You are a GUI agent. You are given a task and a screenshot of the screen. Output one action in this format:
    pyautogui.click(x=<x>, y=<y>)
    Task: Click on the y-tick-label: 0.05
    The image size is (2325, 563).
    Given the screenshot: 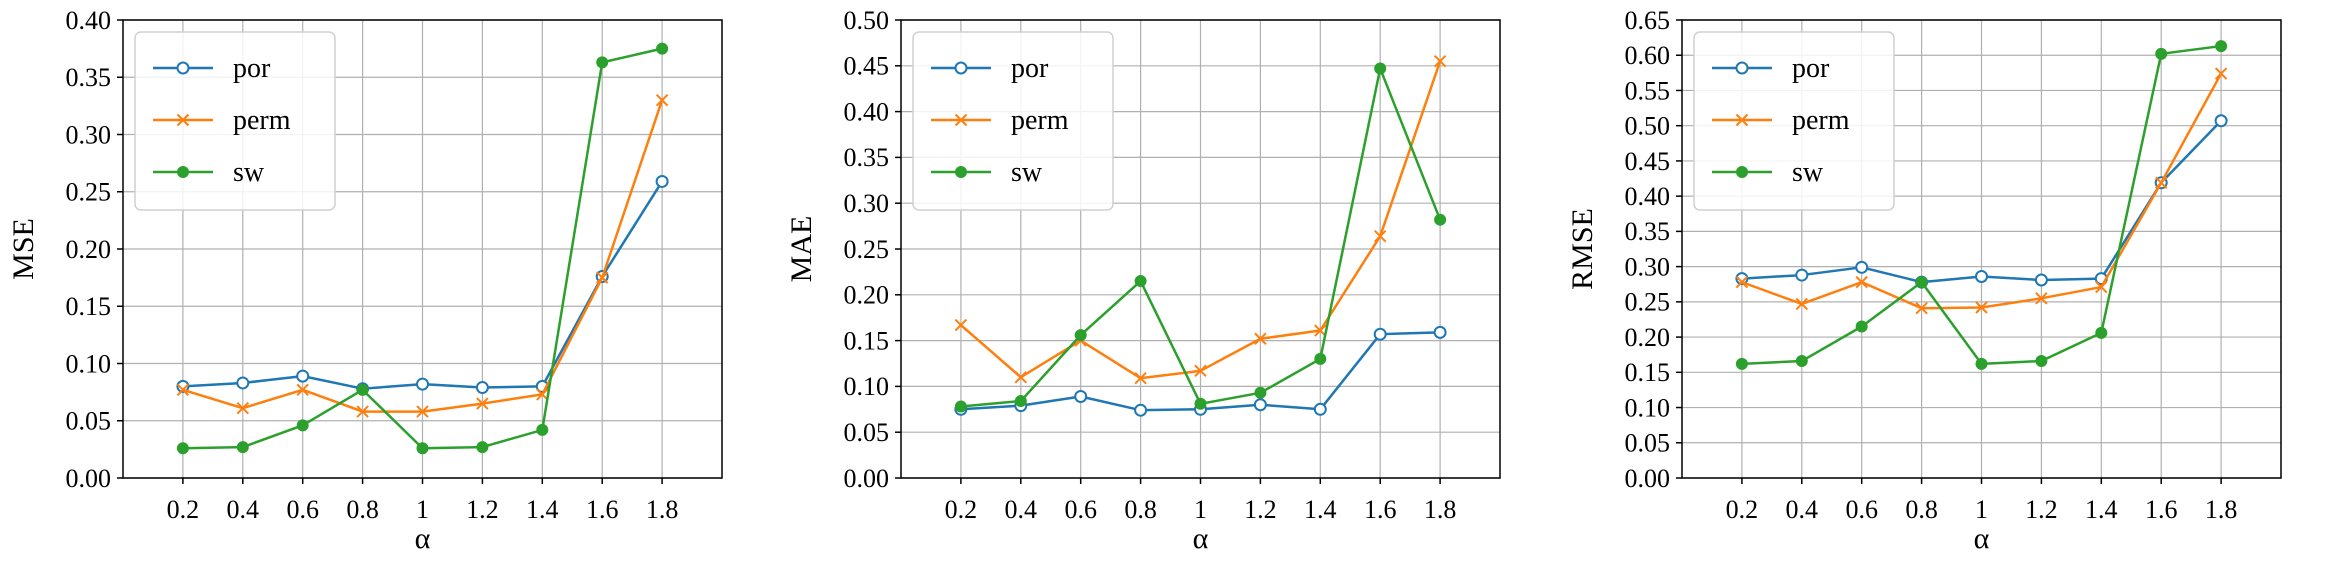 What is the action you would take?
    pyautogui.click(x=89, y=421)
    